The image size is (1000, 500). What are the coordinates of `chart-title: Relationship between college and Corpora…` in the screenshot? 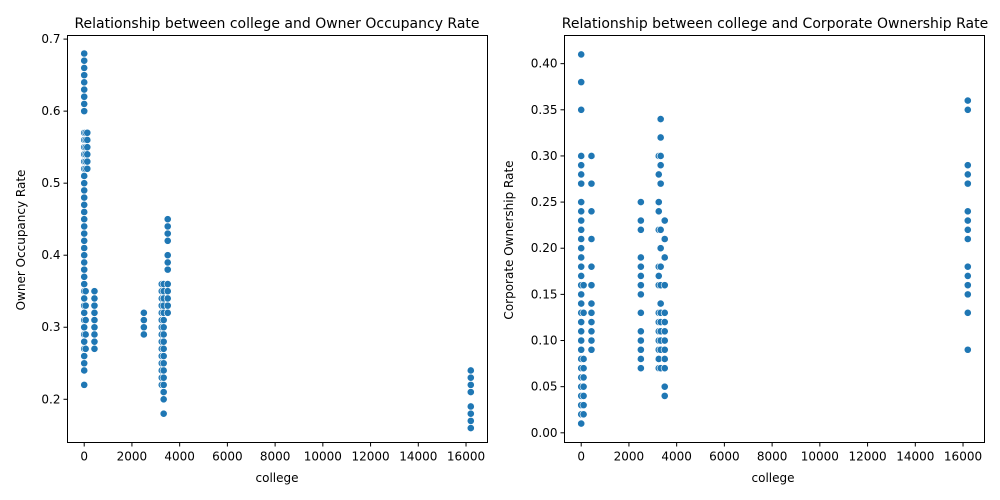 It's located at (775, 24).